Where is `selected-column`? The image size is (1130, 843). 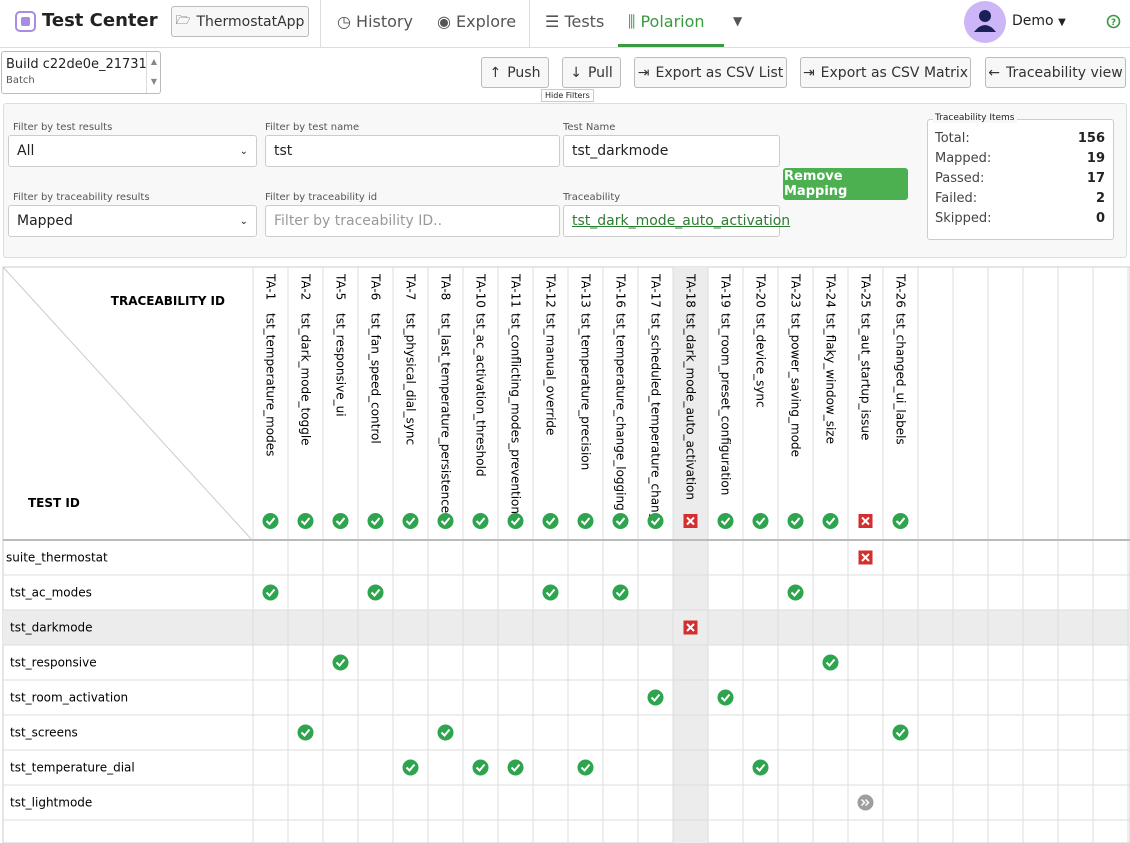
selected-column is located at coordinates (690, 555).